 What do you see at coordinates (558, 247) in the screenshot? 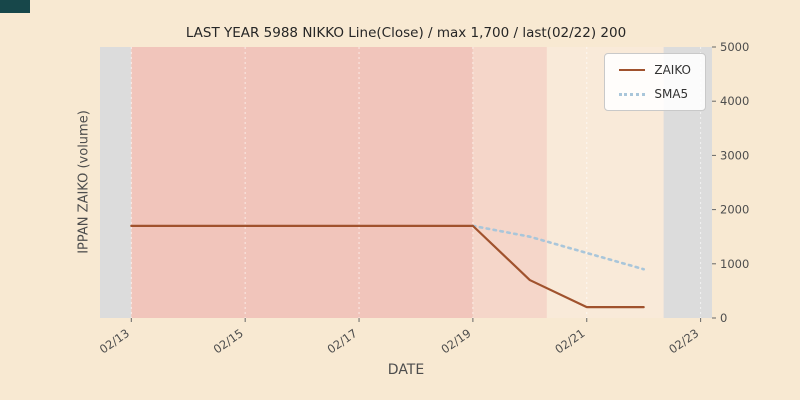
I see `series-line-sma5` at bounding box center [558, 247].